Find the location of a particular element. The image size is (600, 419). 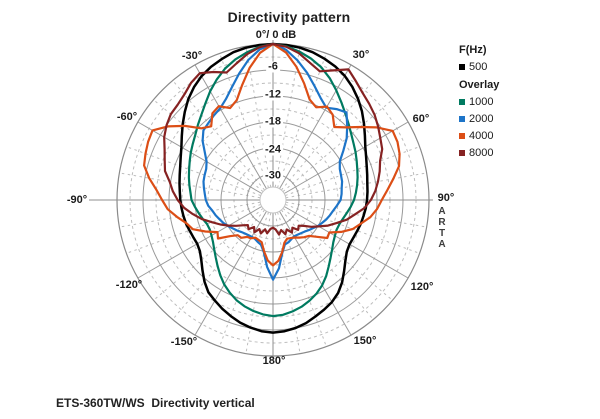

angle-label-30: 30° is located at coordinates (361, 55).